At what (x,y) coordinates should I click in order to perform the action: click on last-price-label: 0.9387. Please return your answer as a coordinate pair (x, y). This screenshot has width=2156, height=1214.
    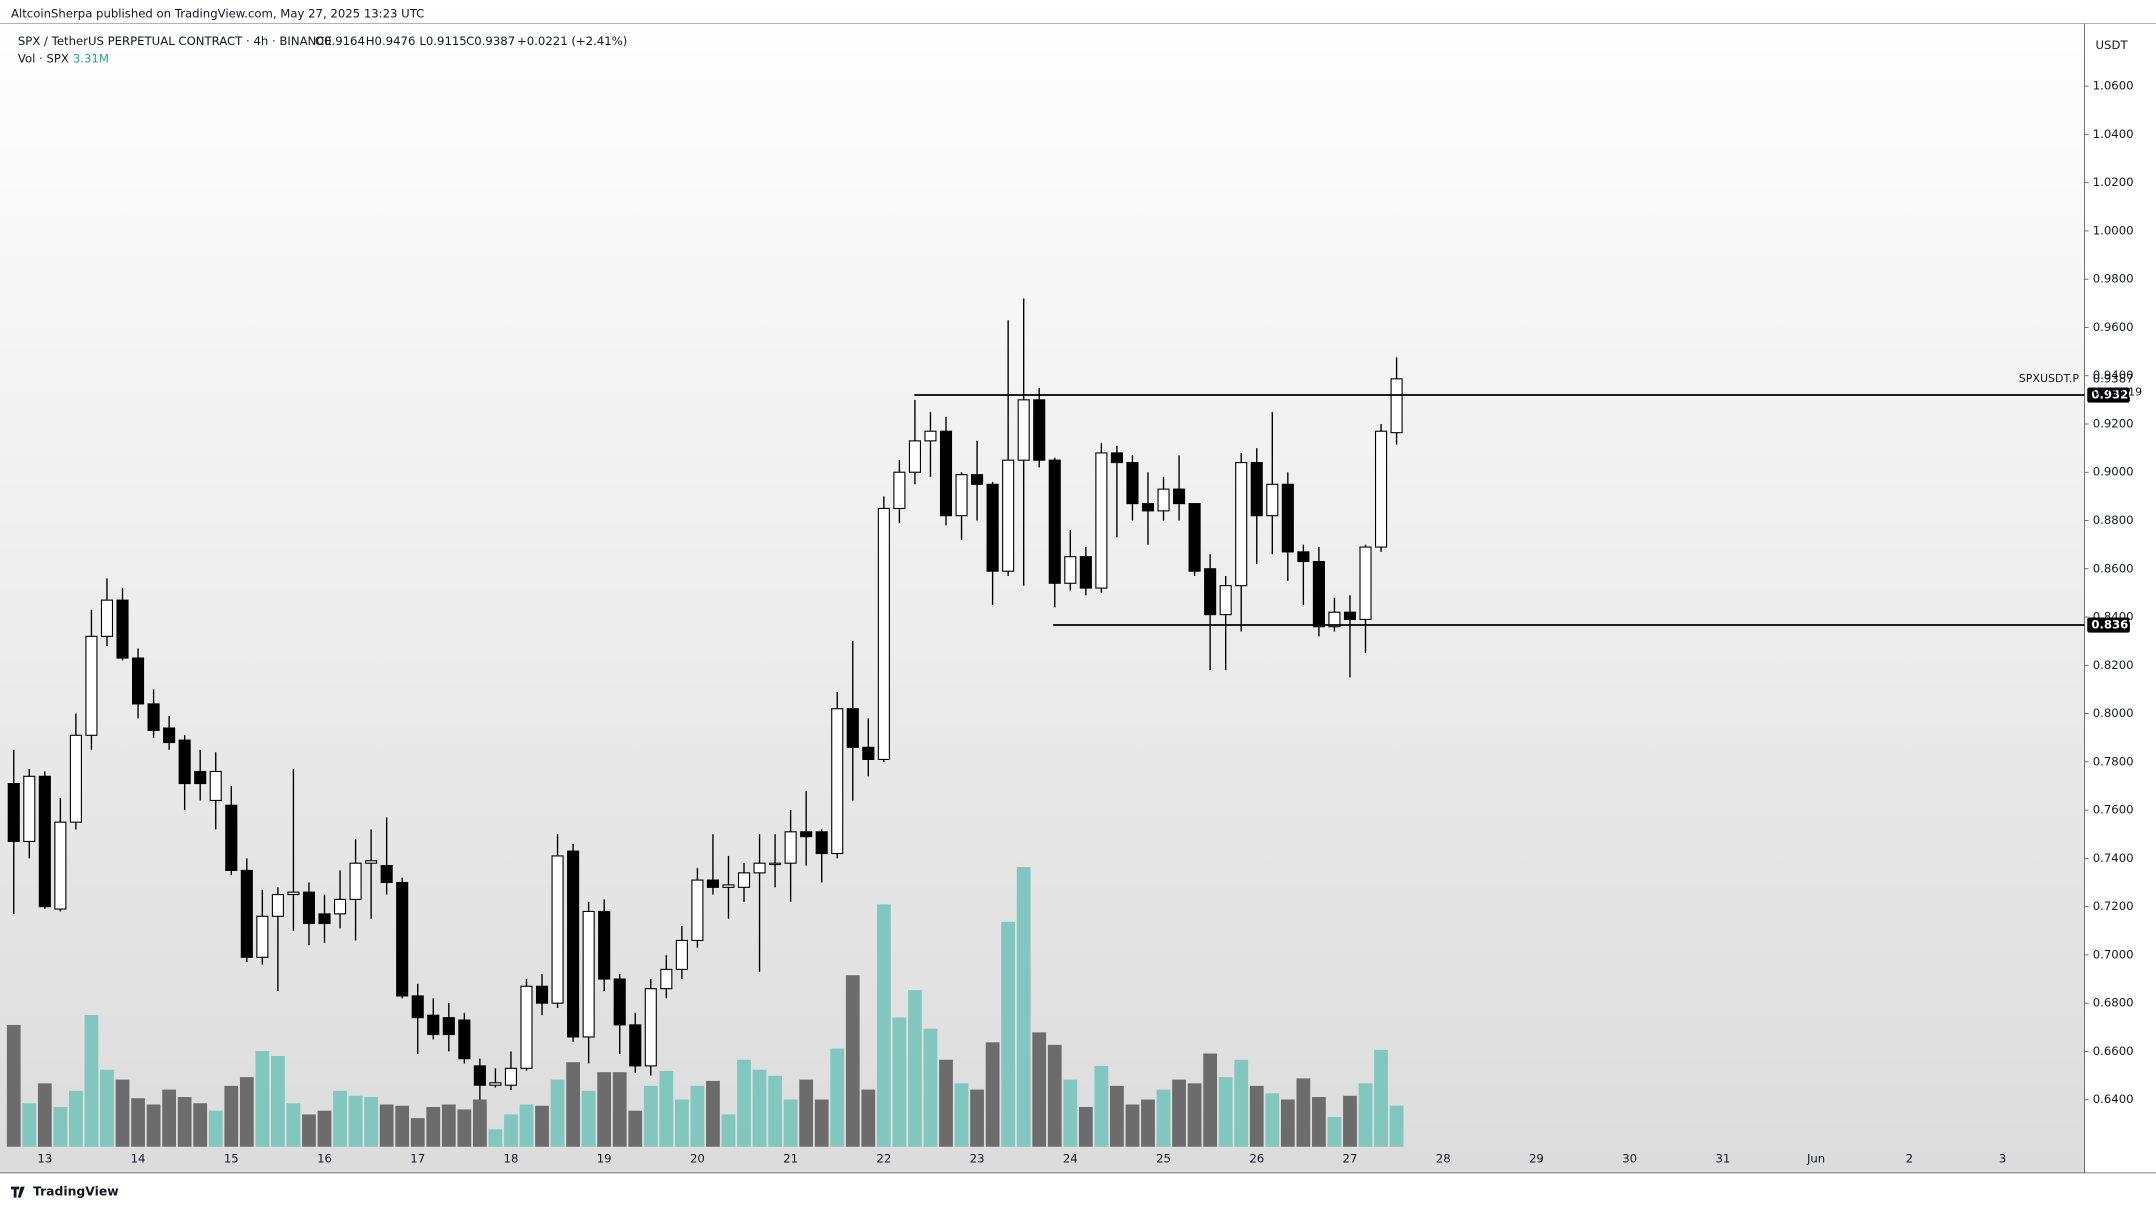
    Looking at the image, I should click on (2113, 378).